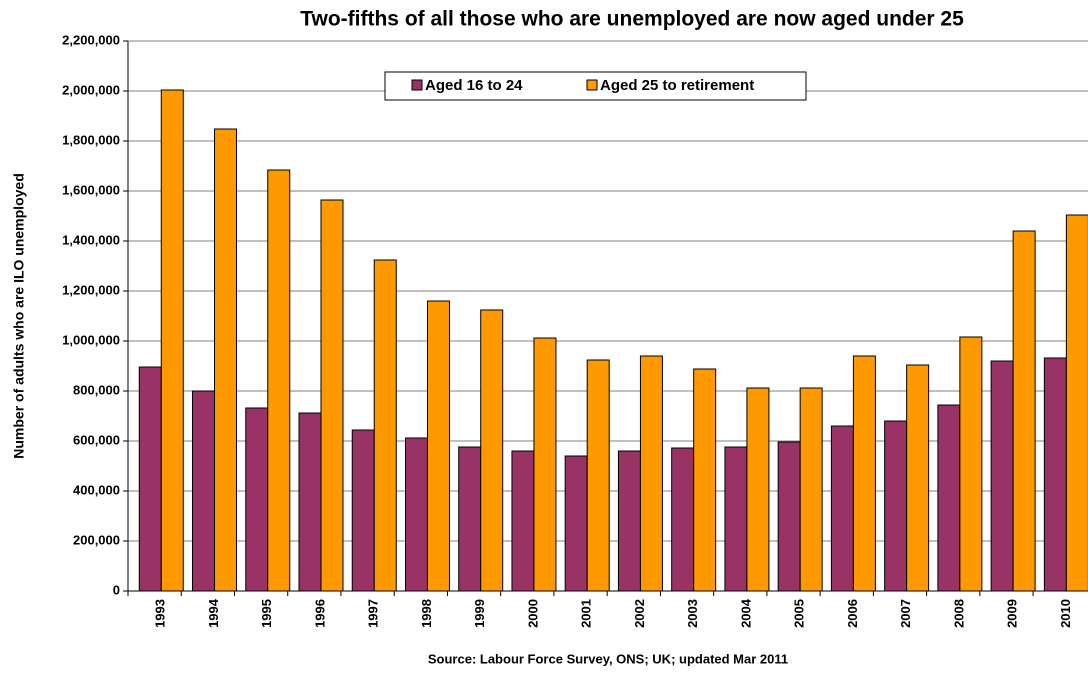  Describe the element at coordinates (96, 389) in the screenshot. I see `y-tick-label: 800,000` at that location.